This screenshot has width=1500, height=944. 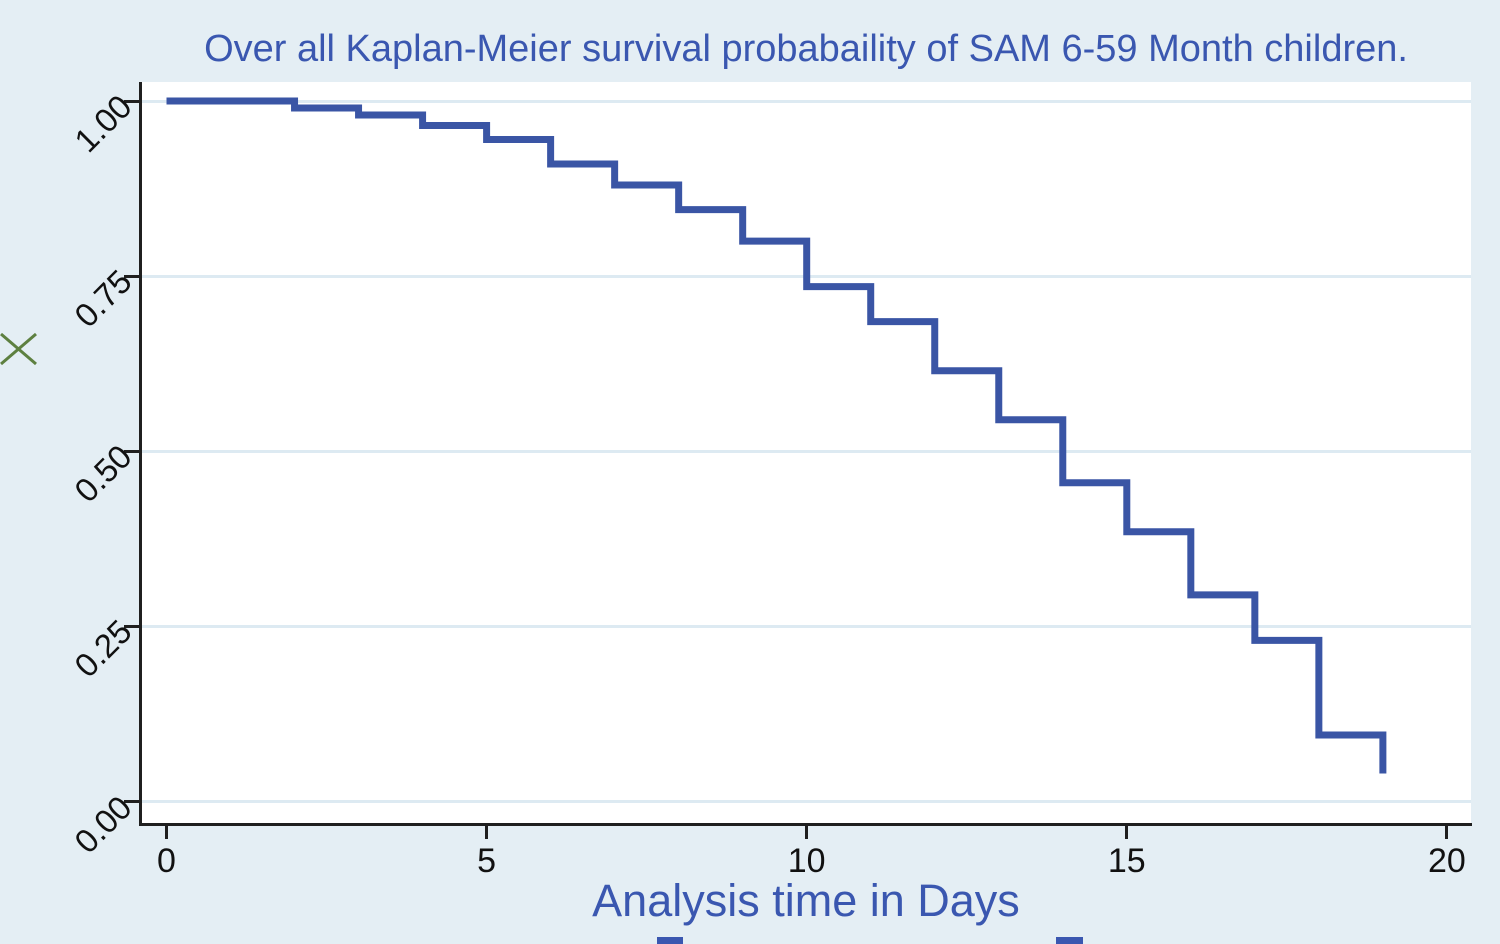 I want to click on x-tick-label: 10, so click(x=806, y=861).